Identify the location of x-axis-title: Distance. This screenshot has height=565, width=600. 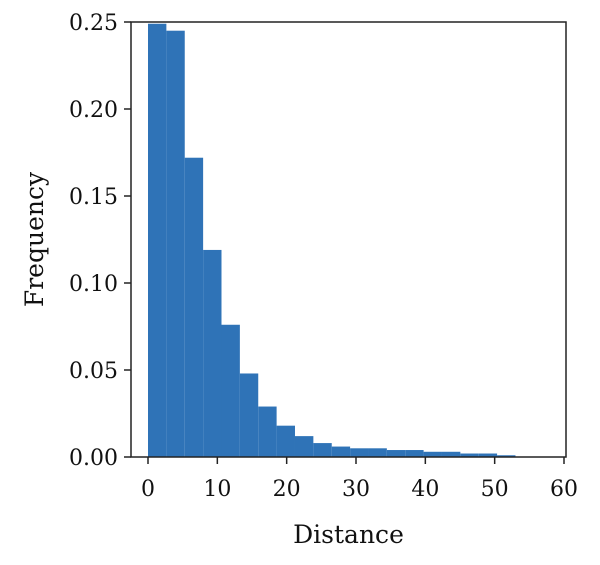
(348, 534).